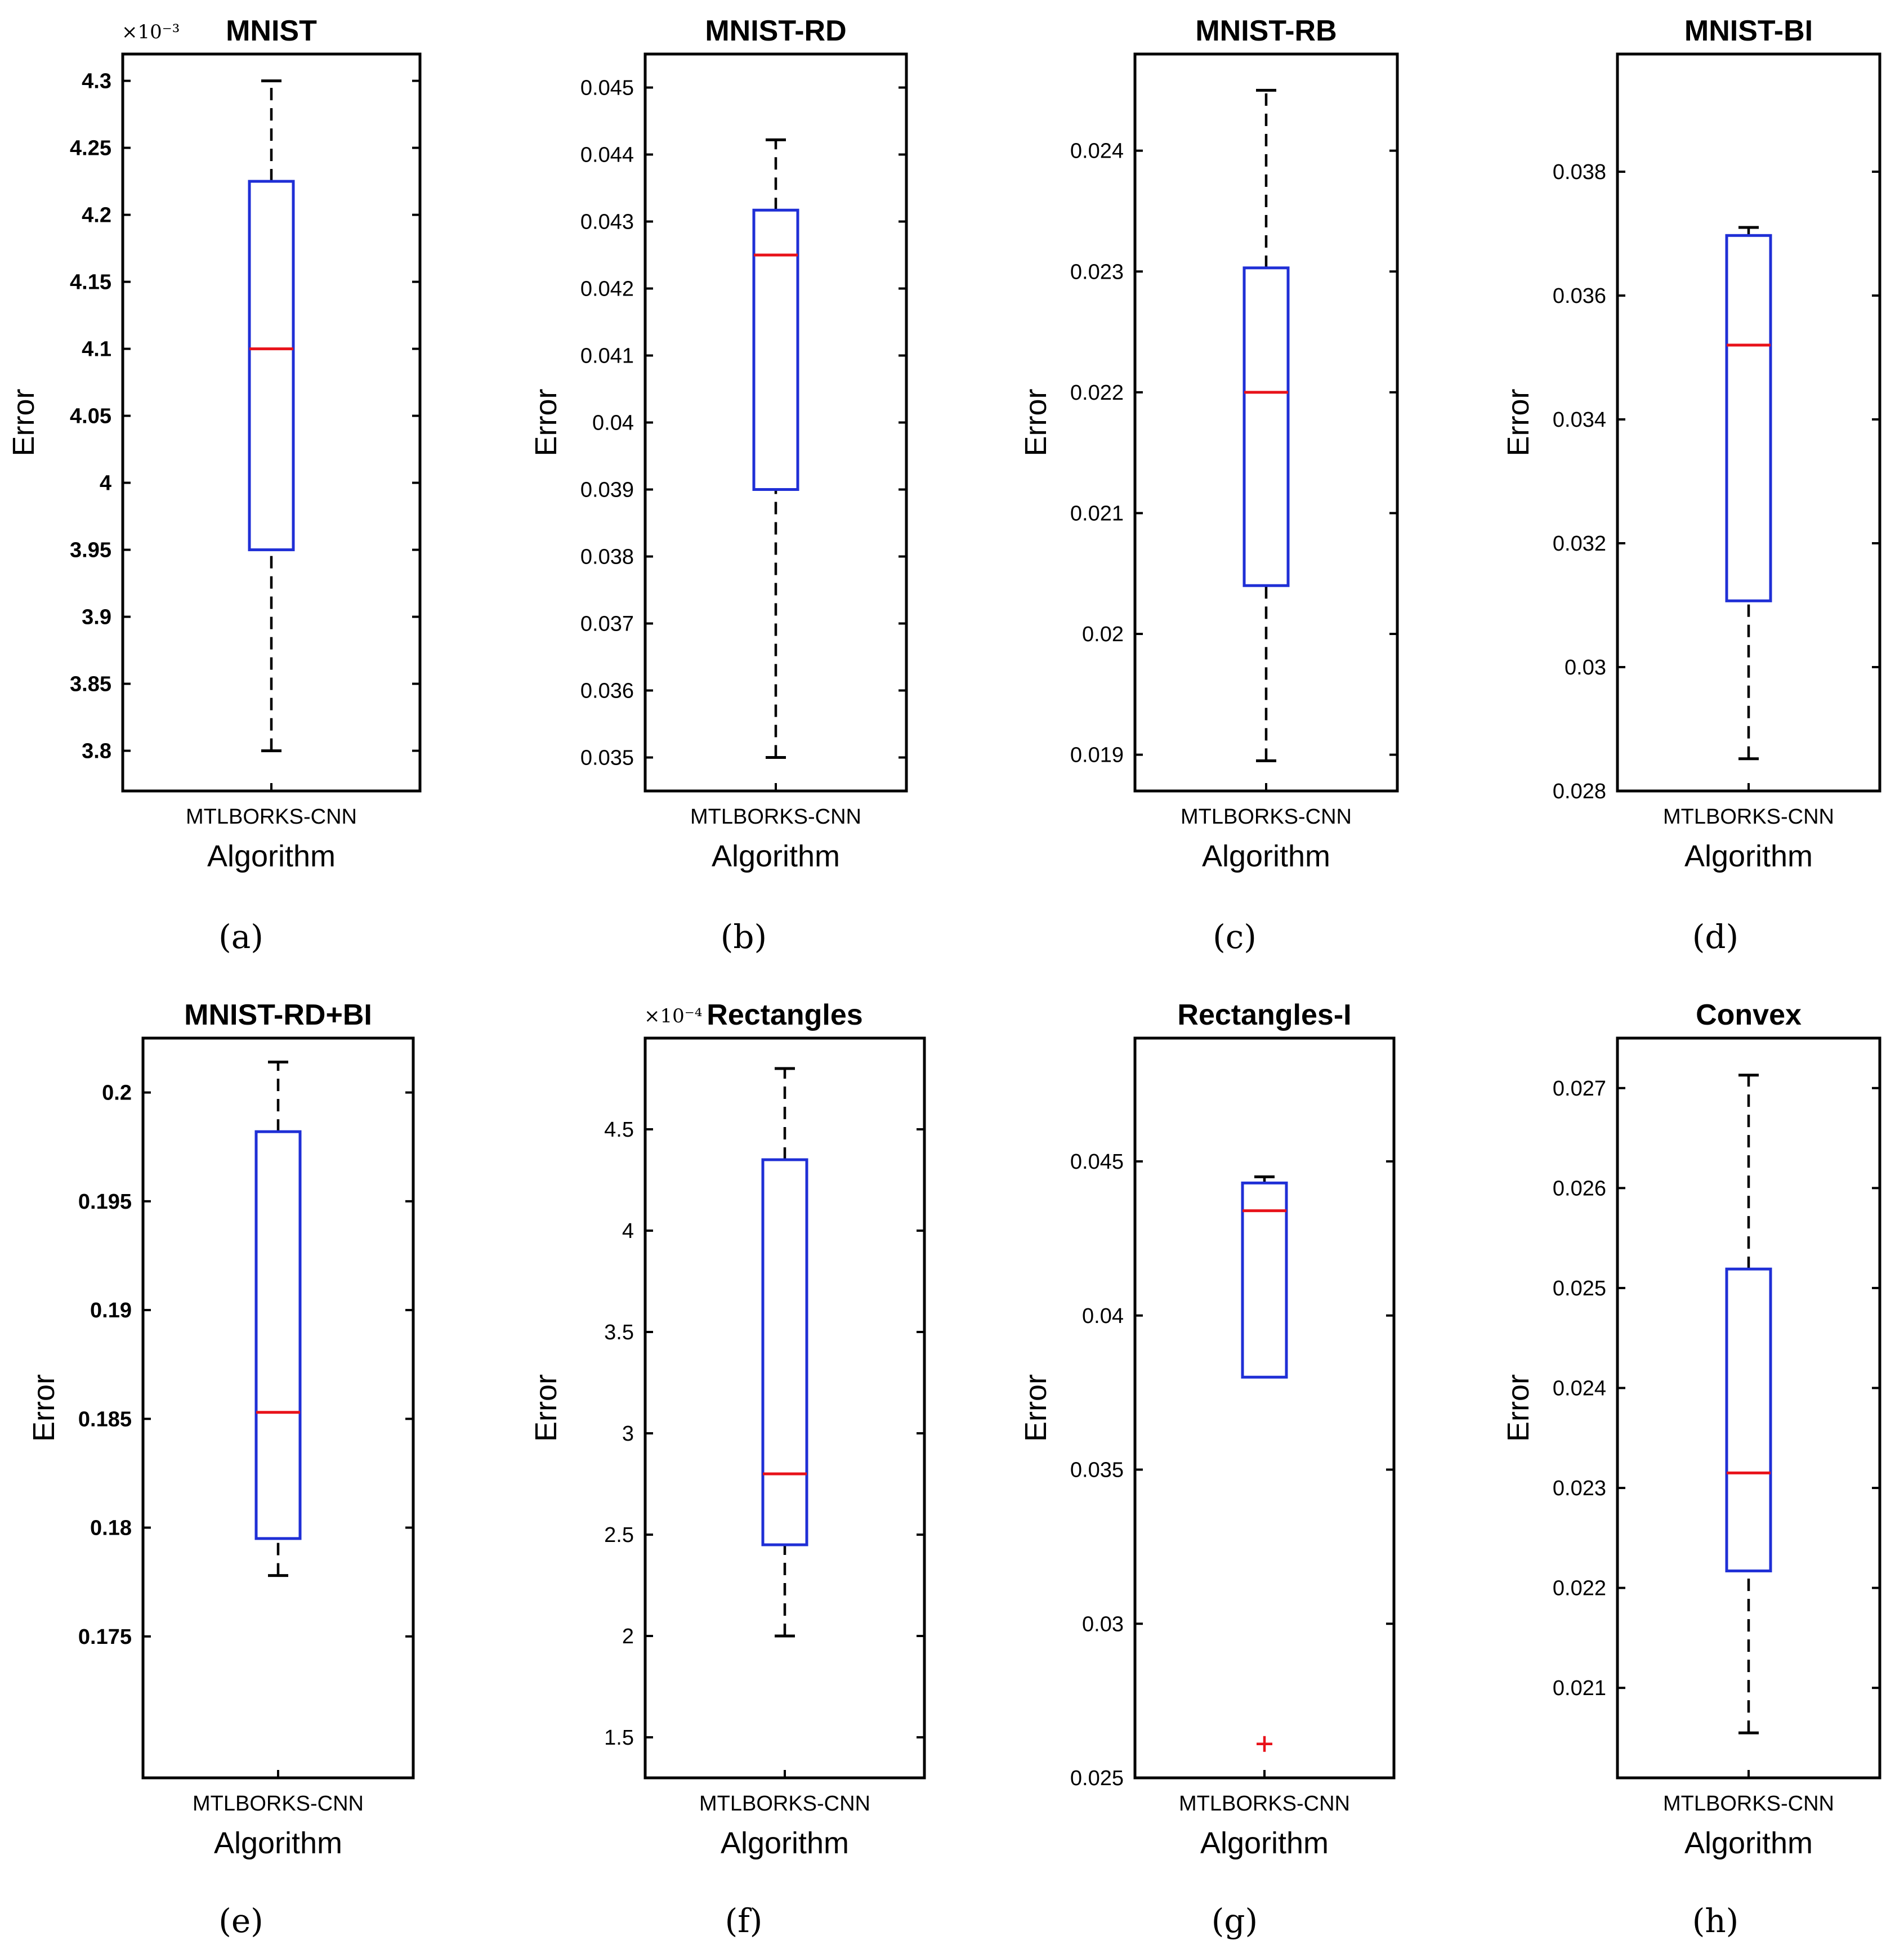 The image size is (1904, 1958). I want to click on panel-8-xlabel: Algorithm, so click(1748, 1843).